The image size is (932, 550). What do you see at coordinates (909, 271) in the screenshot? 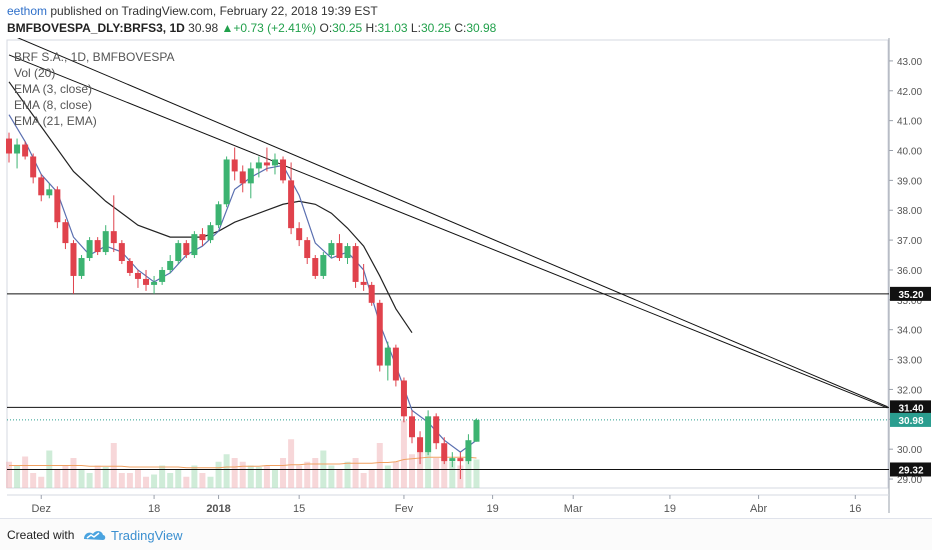
I see `y-tick-label: 36.00` at bounding box center [909, 271].